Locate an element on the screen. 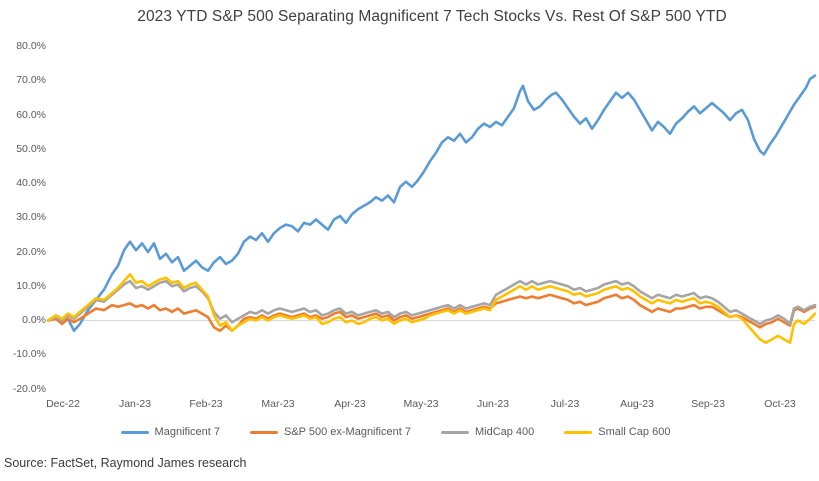 Image resolution: width=819 pixels, height=481 pixels. x-tick-label: Jul-23 is located at coordinates (565, 404).